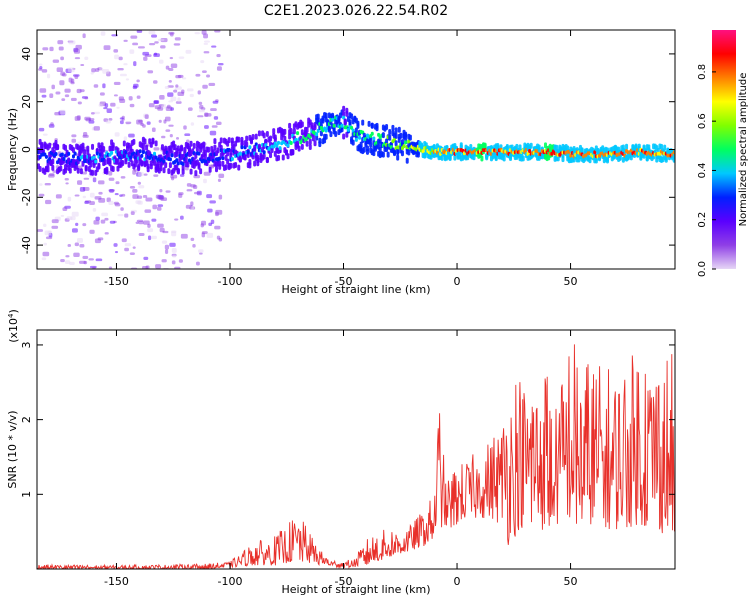  What do you see at coordinates (457, 281) in the screenshot?
I see `top-x-tick-label: 0` at bounding box center [457, 281].